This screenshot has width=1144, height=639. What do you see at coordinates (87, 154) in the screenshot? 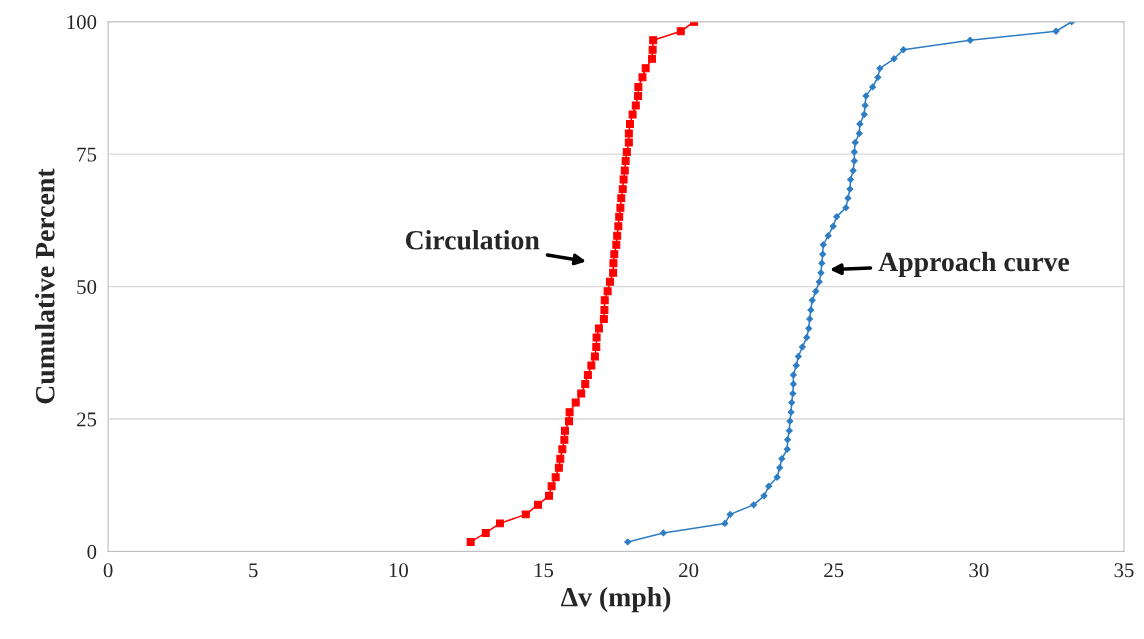
I see `y-tick-label: 75` at bounding box center [87, 154].